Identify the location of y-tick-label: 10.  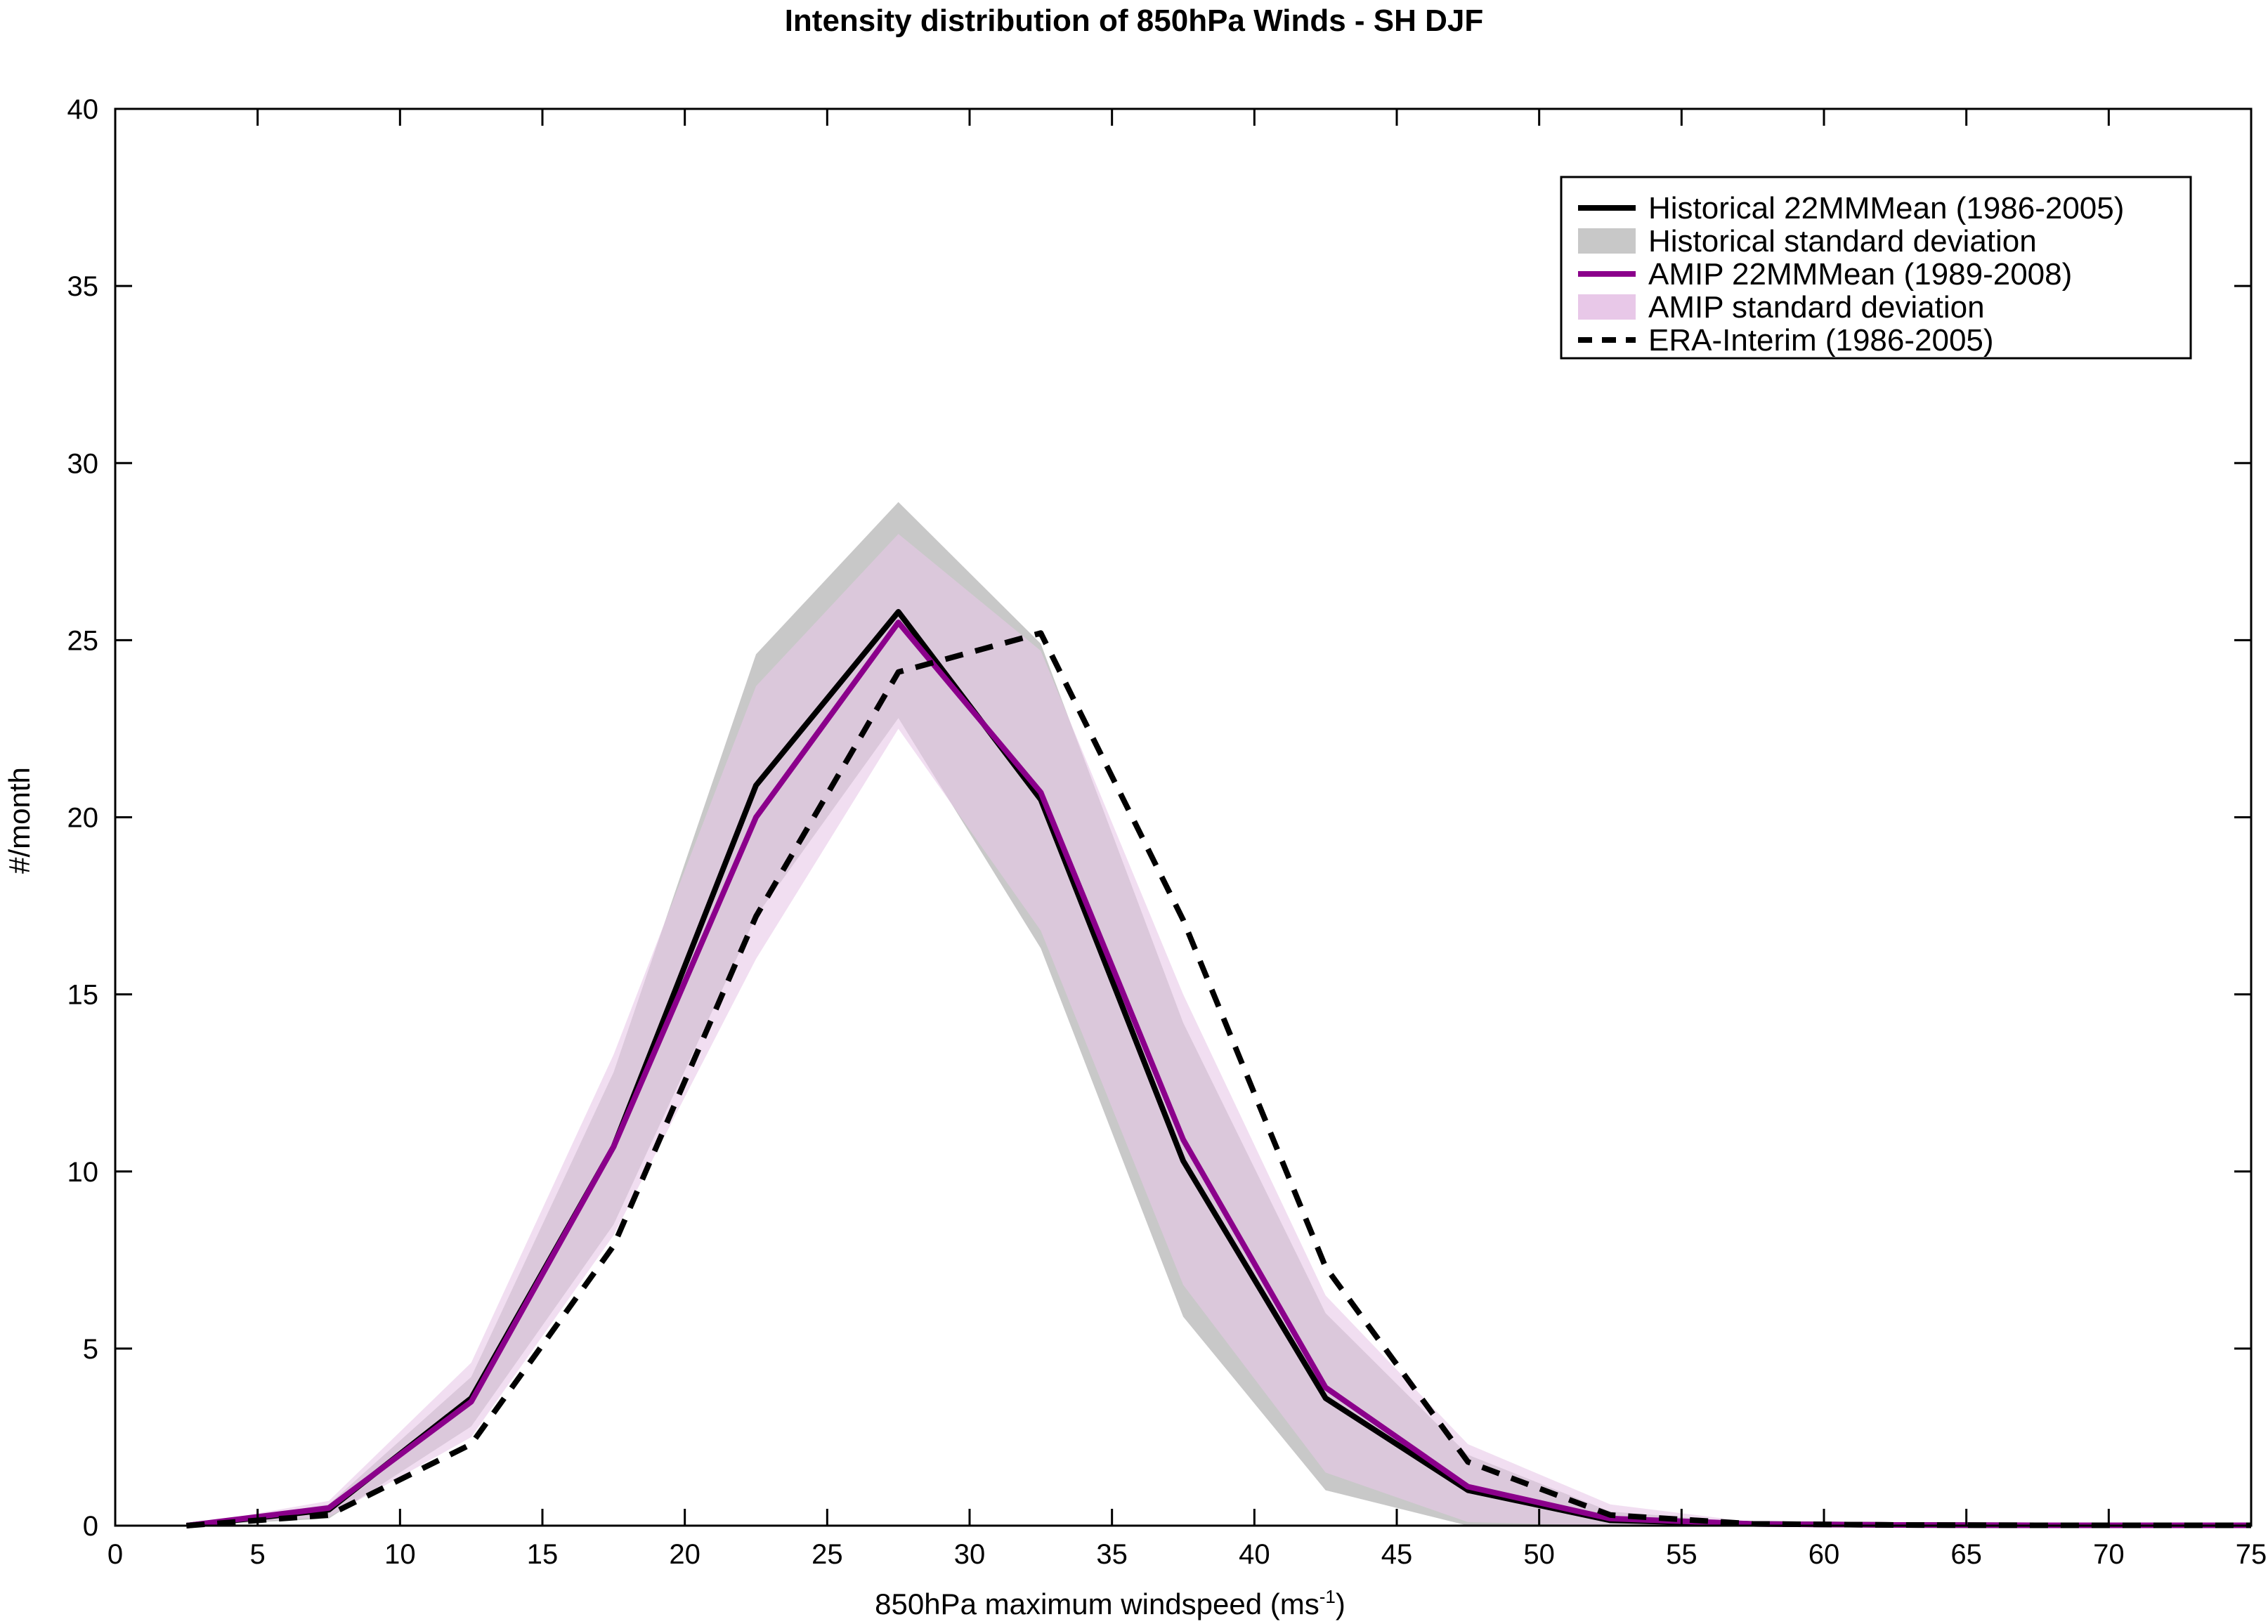
(83, 1172).